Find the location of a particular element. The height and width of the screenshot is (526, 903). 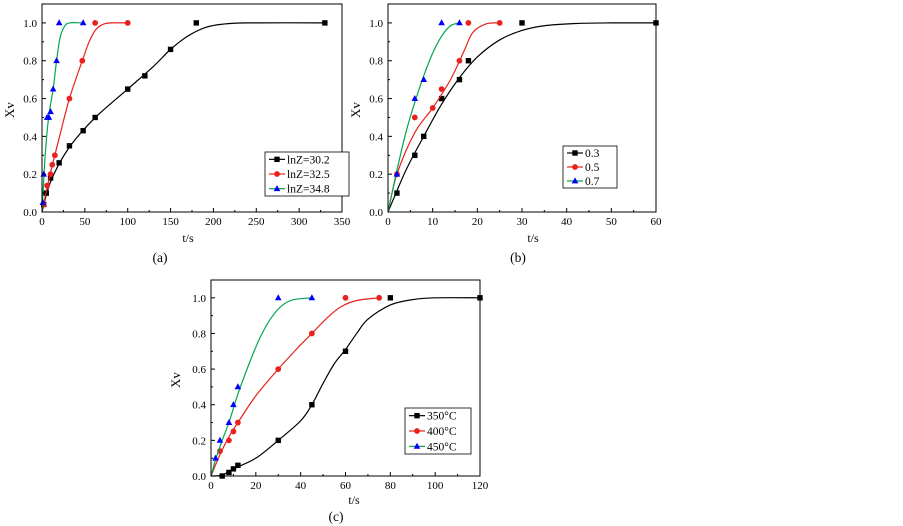

x-tick-label: 150 is located at coordinates (170, 222).